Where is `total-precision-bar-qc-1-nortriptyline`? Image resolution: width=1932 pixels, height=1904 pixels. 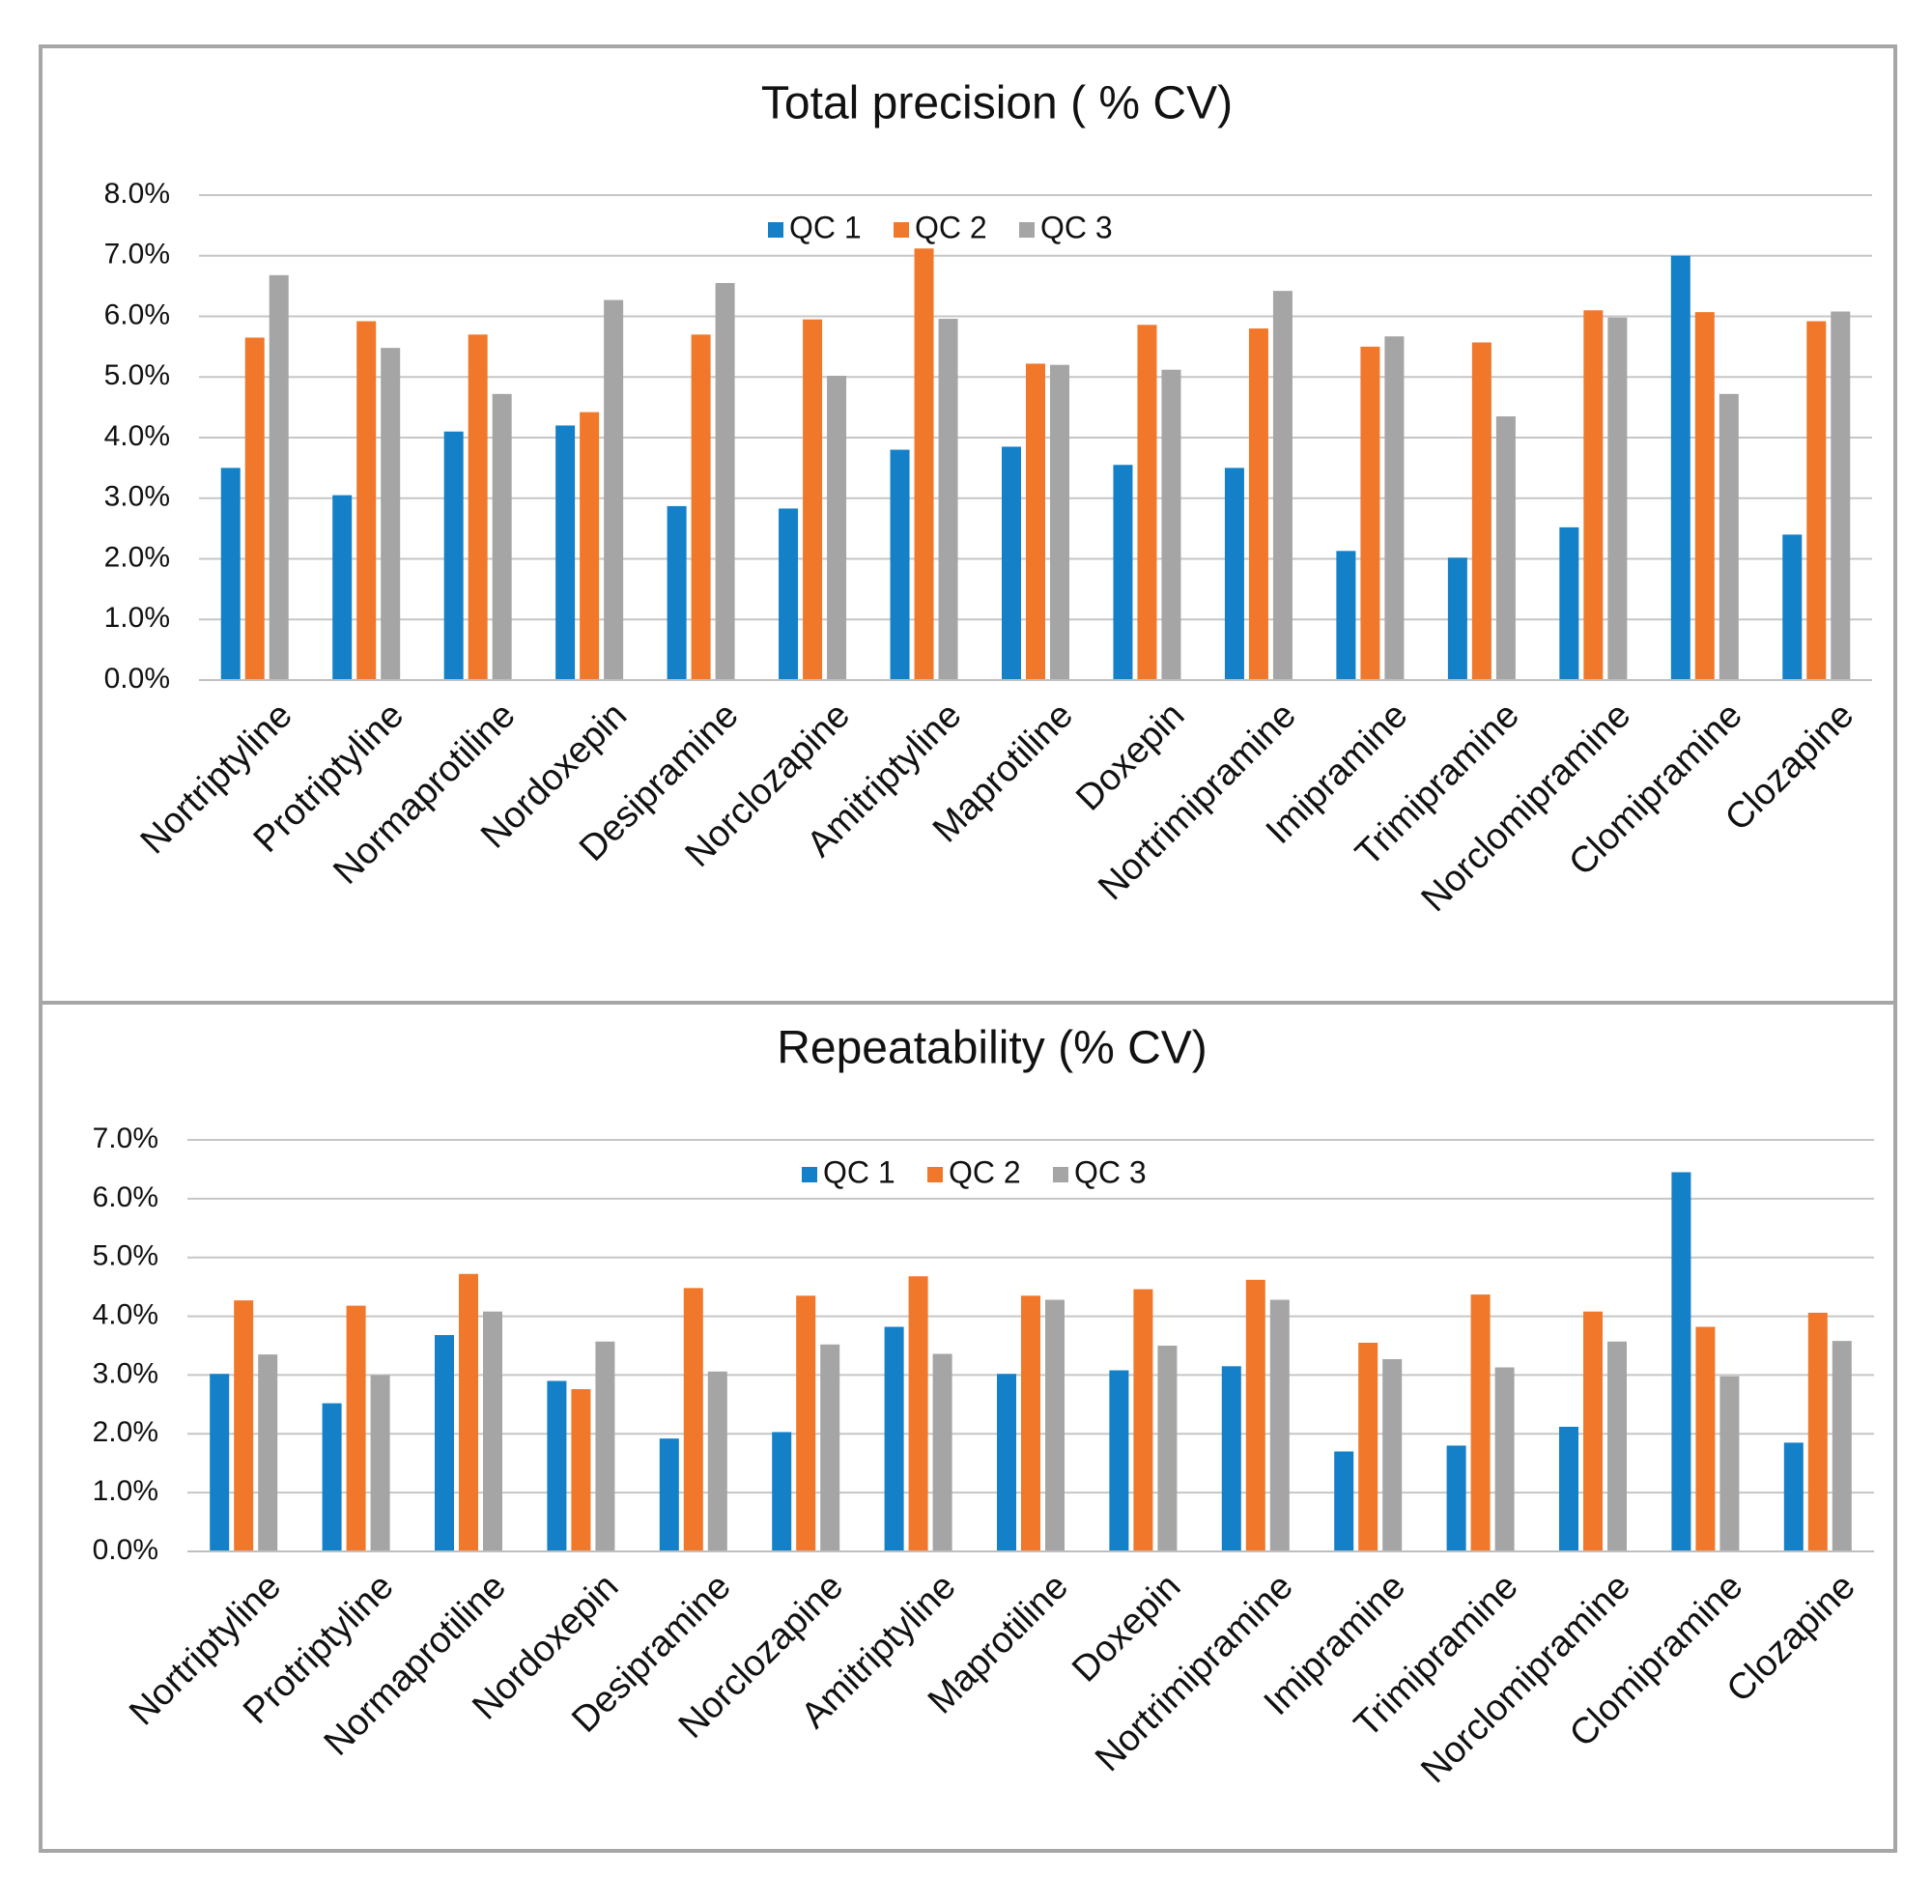
total-precision-bar-qc-1-nortriptyline is located at coordinates (230, 574).